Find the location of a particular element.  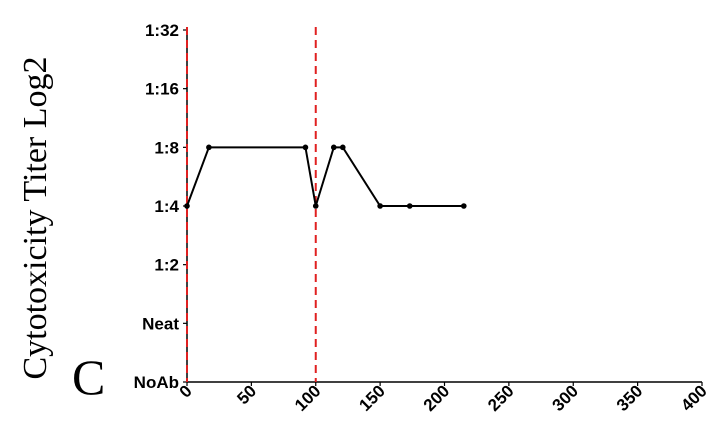

x-tick-label: 200 is located at coordinates (436, 397).